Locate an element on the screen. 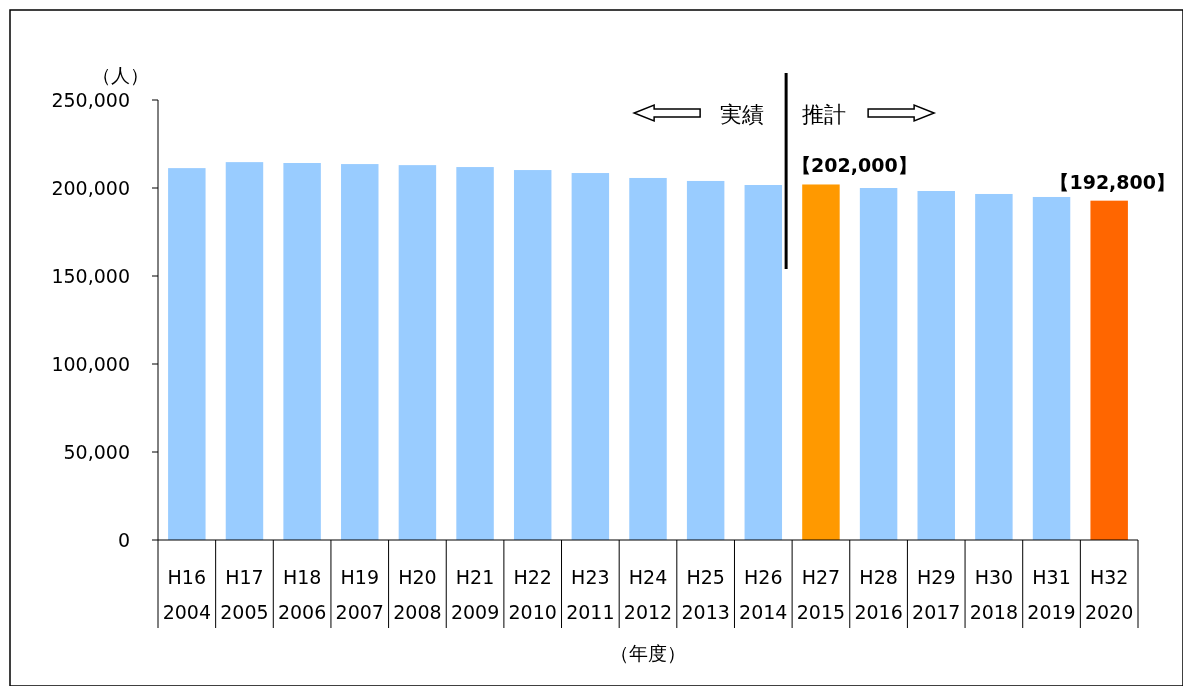 This screenshot has height=686, width=1183. x-tick-label: H17 2005 is located at coordinates (244, 594).